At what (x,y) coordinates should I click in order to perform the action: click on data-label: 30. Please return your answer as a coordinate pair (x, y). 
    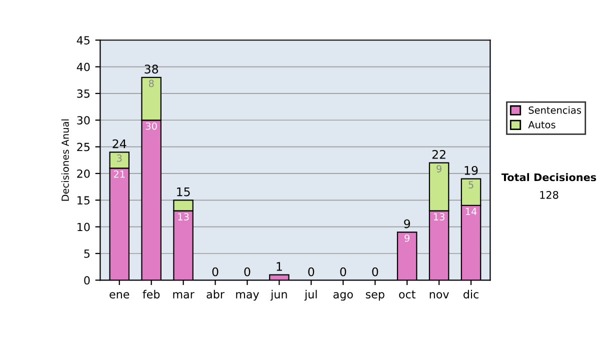
    Looking at the image, I should click on (151, 126).